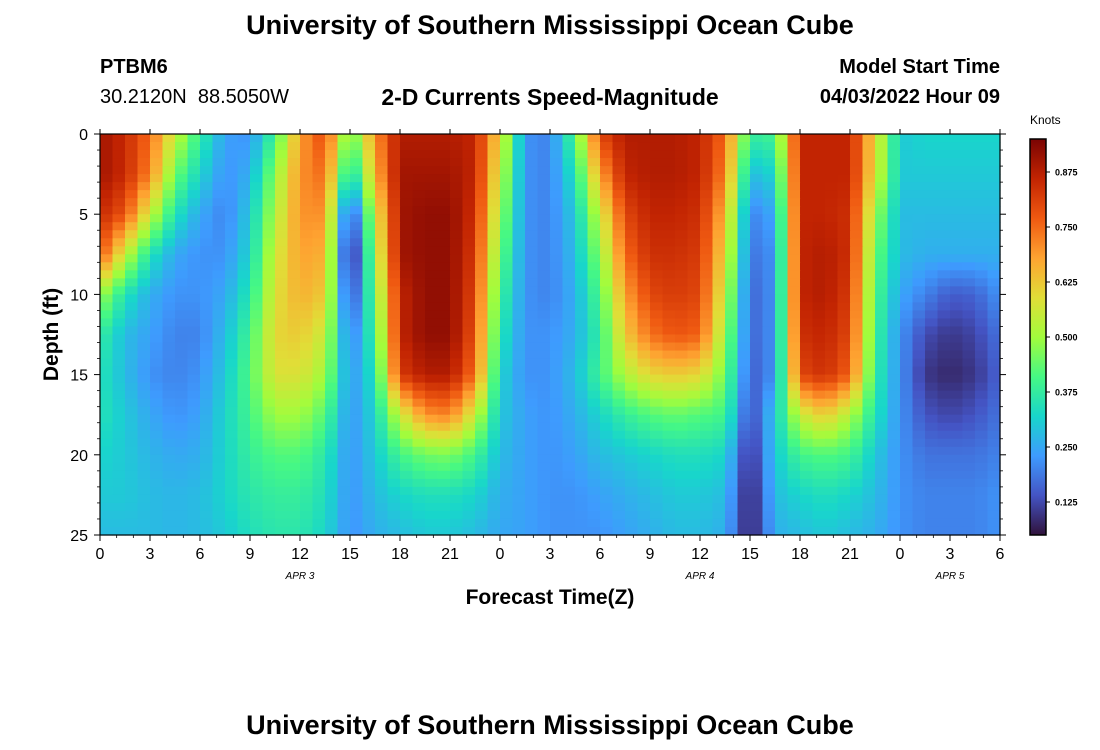 The width and height of the screenshot is (1100, 750). Describe the element at coordinates (950, 576) in the screenshot. I see `date-label: APR 5` at that location.